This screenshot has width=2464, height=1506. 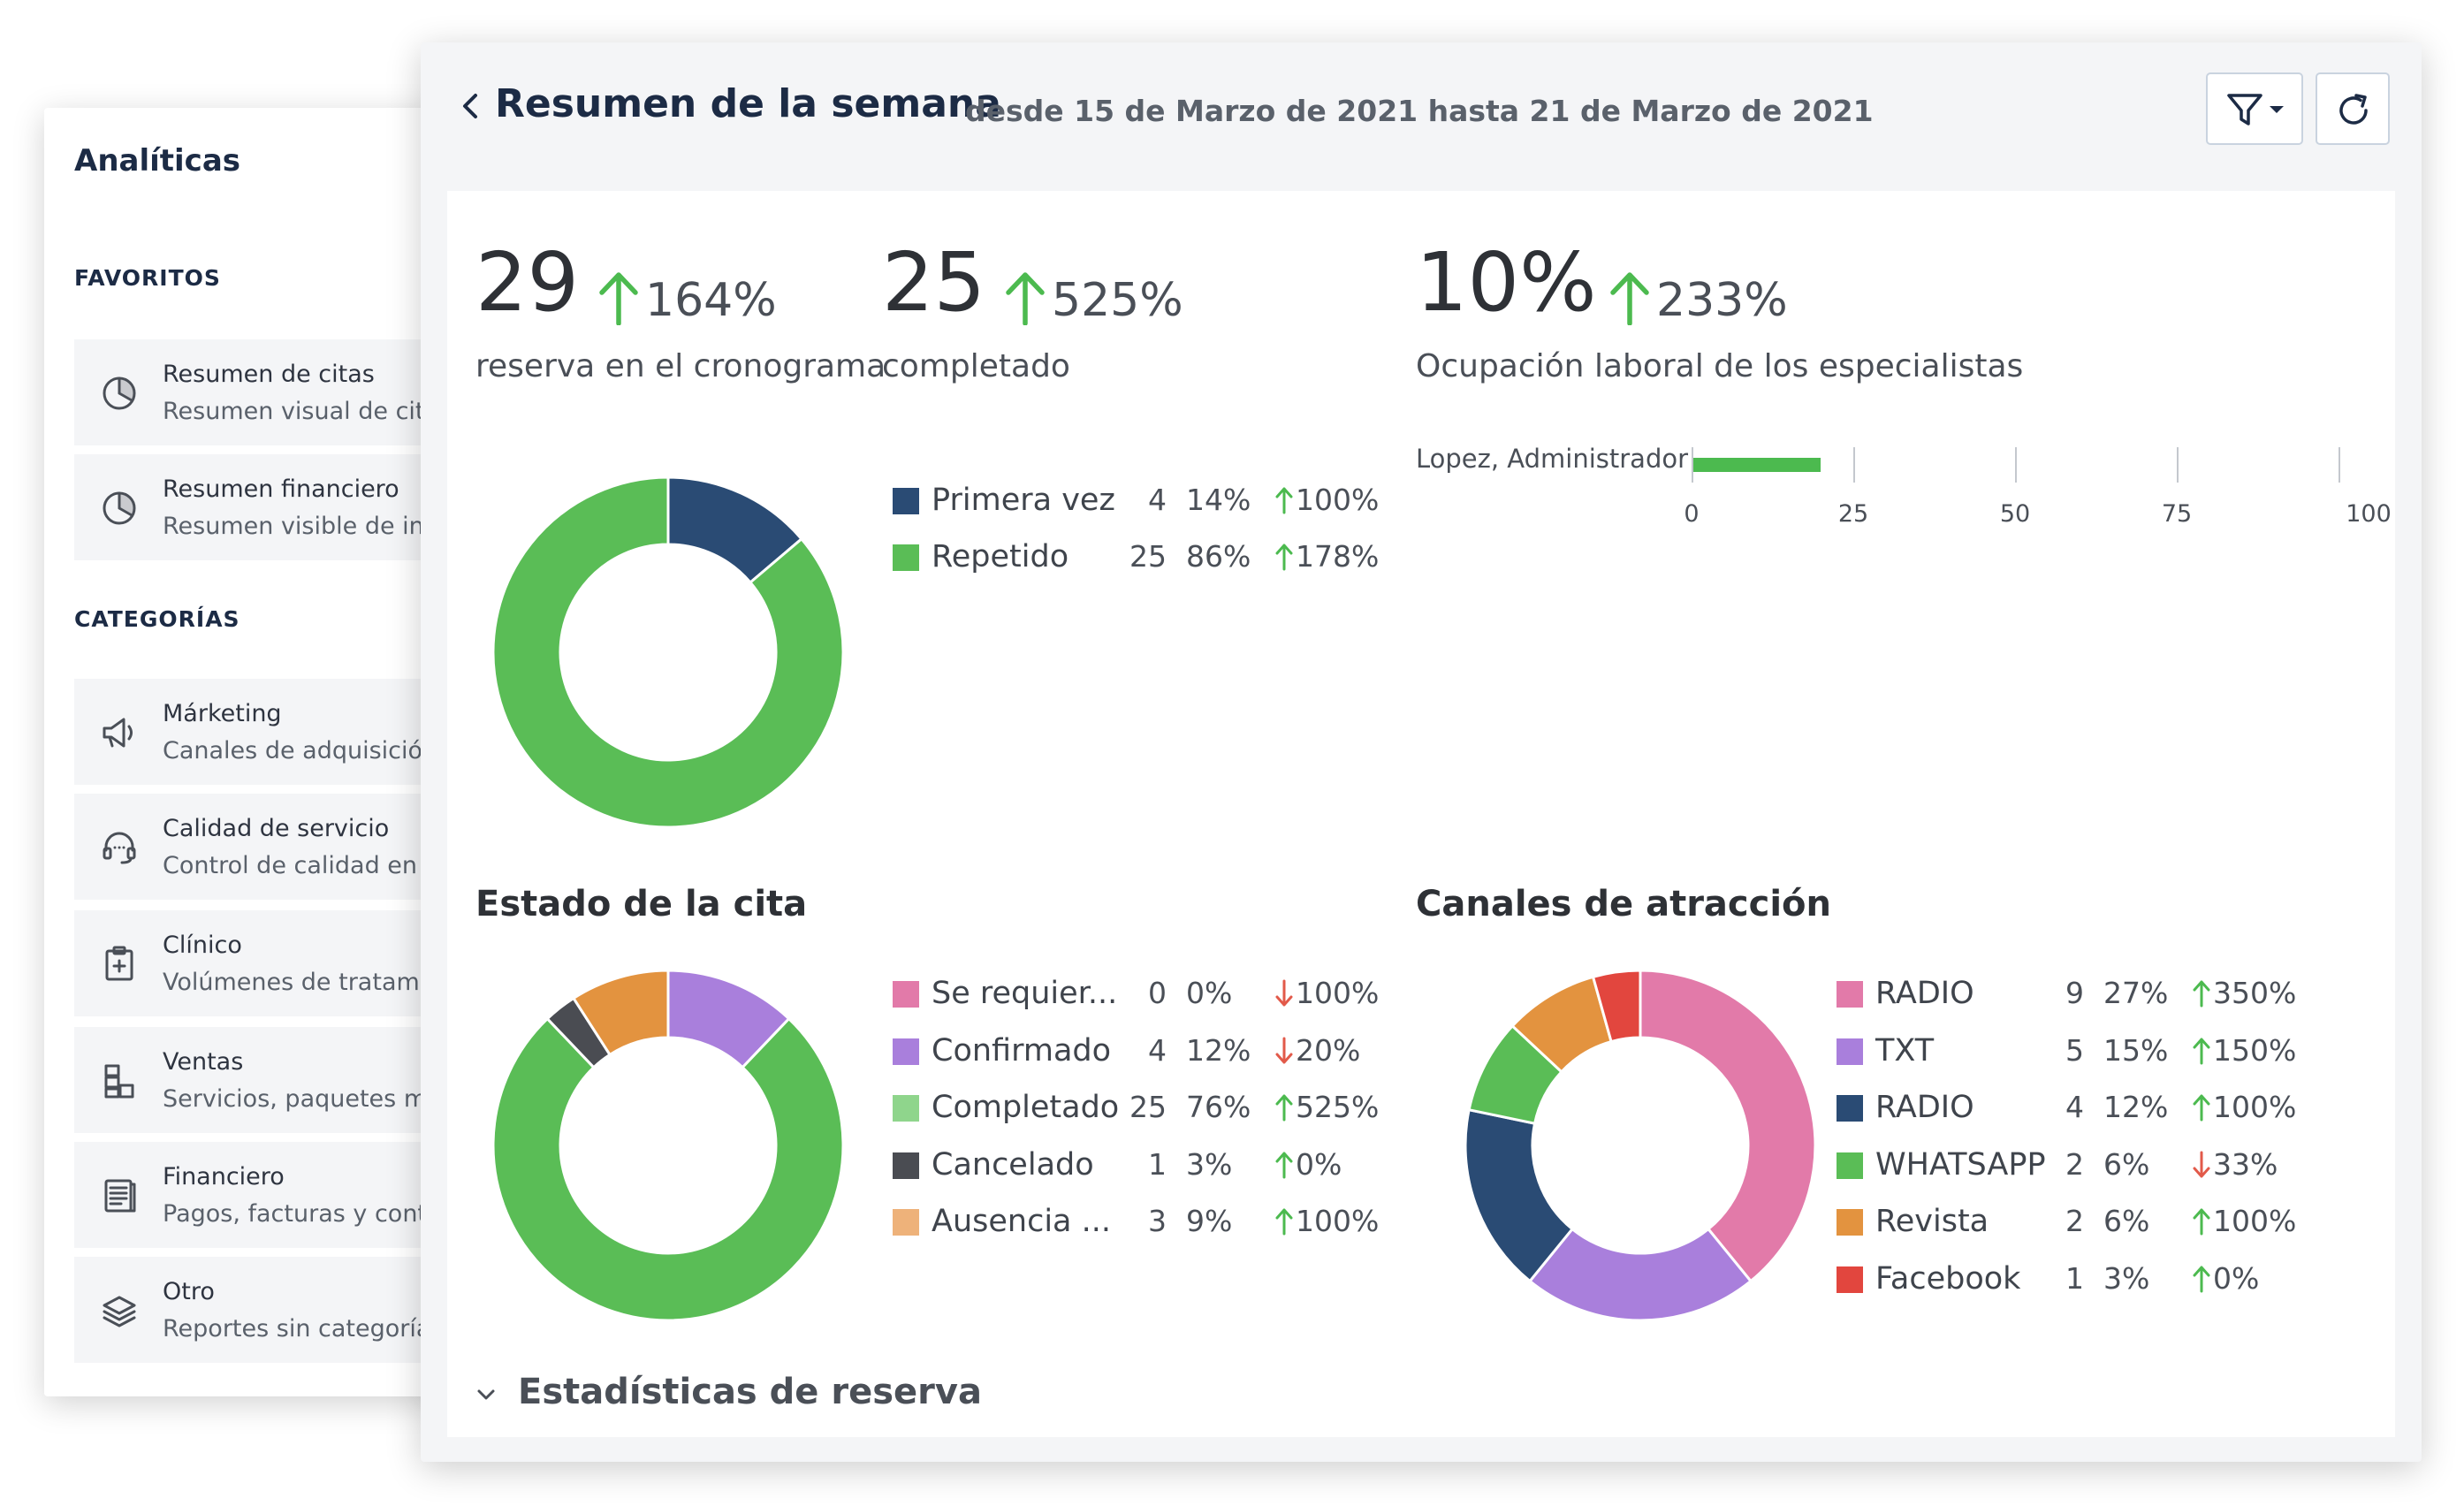 I want to click on chevron-left-icon, so click(x=470, y=106).